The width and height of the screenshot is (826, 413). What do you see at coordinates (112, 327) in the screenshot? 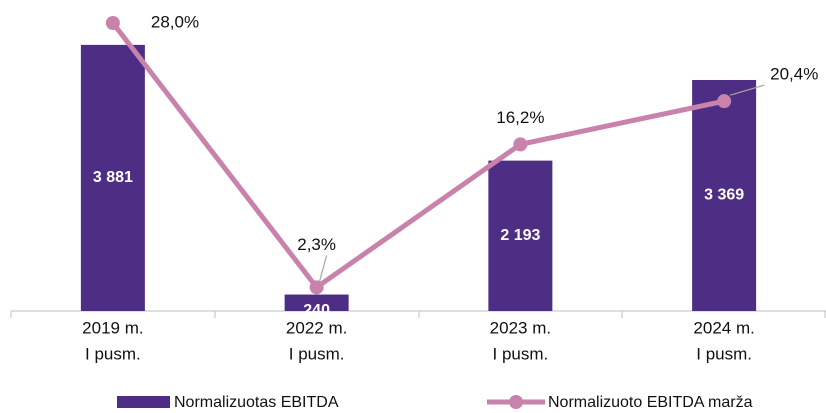
I see `x-tick-label: 2019 m.` at bounding box center [112, 327].